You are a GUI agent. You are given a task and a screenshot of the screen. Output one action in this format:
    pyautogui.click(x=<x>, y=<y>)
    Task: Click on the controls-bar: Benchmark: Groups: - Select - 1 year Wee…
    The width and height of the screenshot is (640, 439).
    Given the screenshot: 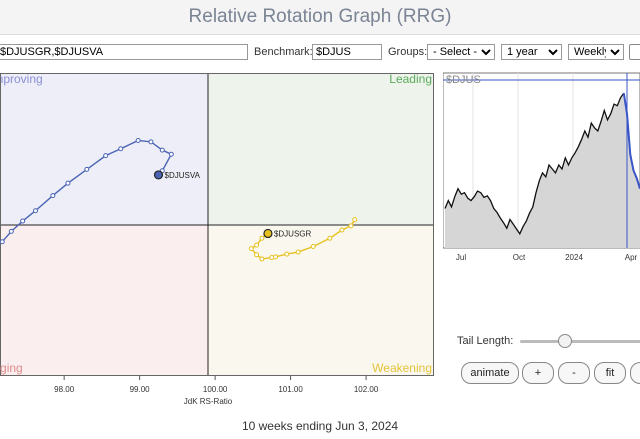 What is the action you would take?
    pyautogui.click(x=320, y=53)
    